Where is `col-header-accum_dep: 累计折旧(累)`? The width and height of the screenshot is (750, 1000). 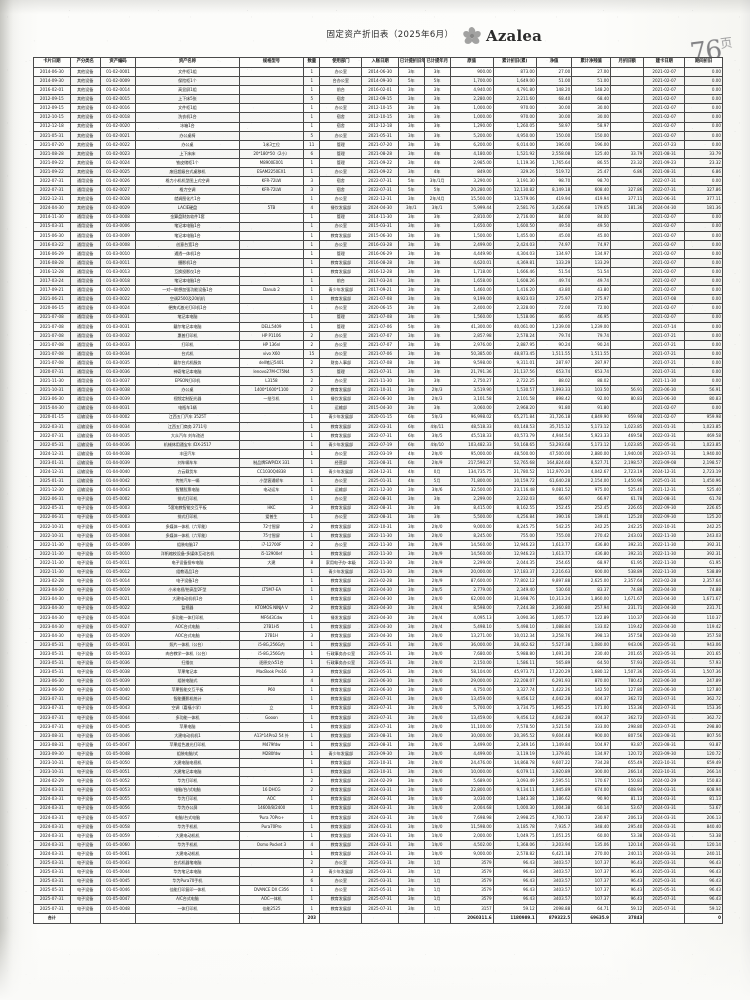
col-header-accum_dep: 累计折旧(累) is located at coordinates (514, 62).